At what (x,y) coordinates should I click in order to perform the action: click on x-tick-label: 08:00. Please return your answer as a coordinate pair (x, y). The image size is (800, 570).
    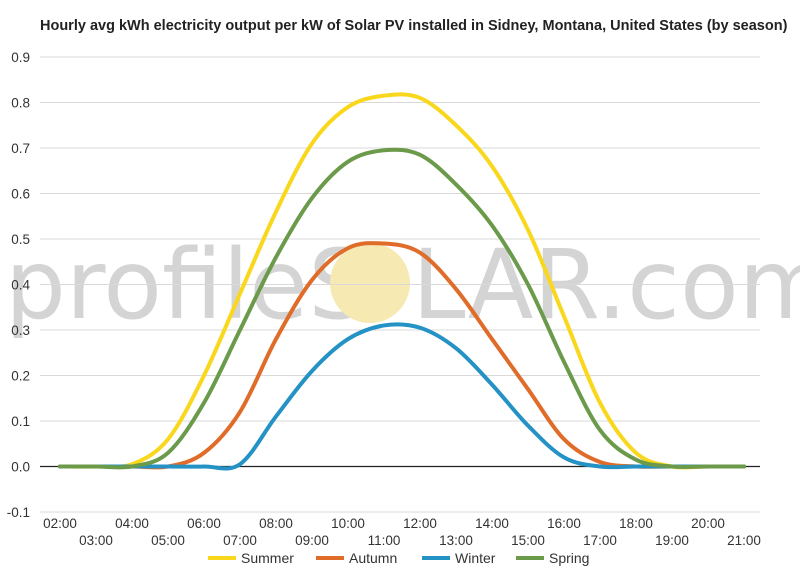
    Looking at the image, I should click on (276, 523).